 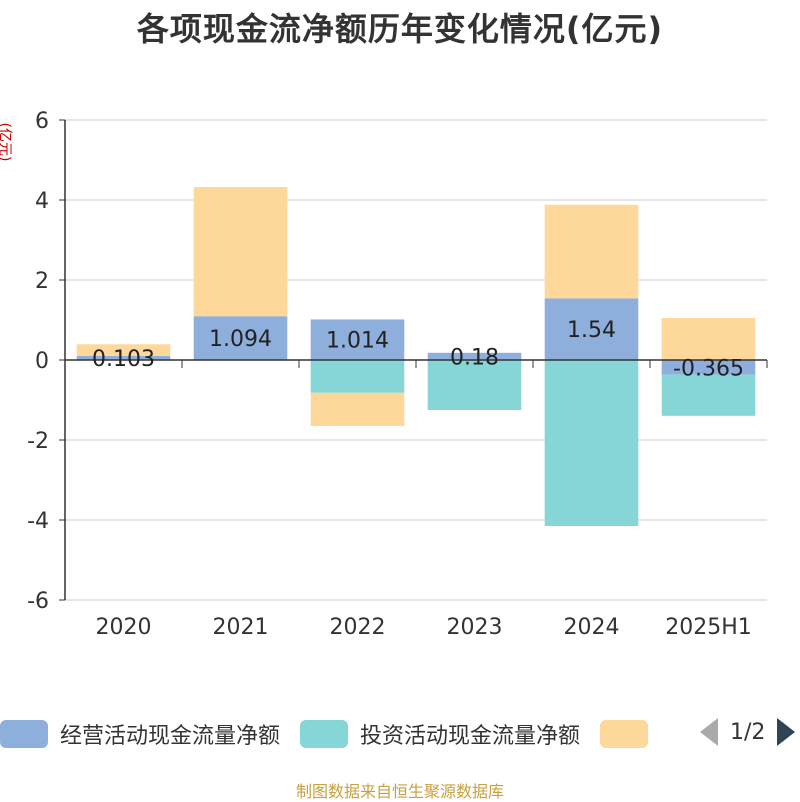 What do you see at coordinates (708, 627) in the screenshot?
I see `x-tick-label: 2025H1` at bounding box center [708, 627].